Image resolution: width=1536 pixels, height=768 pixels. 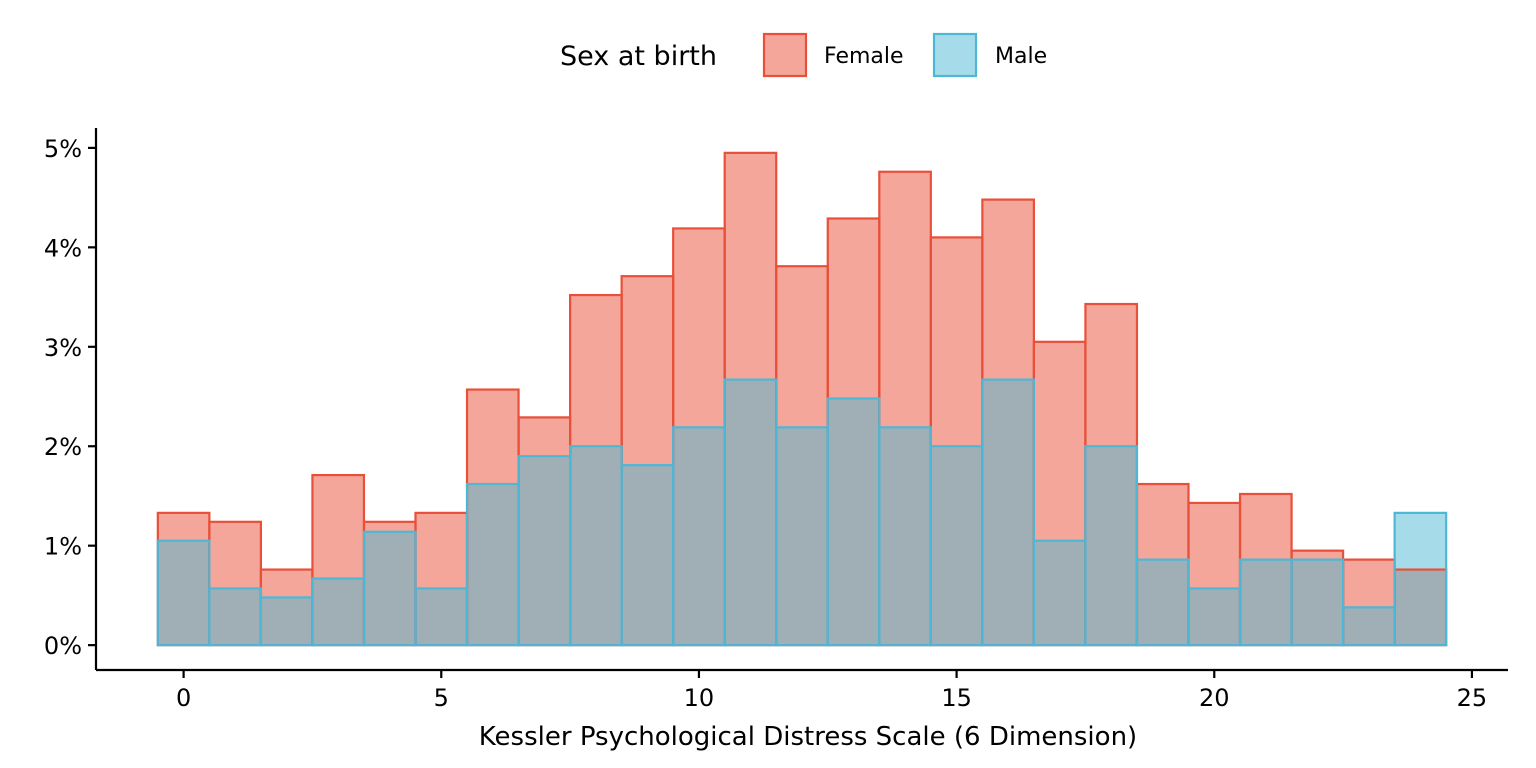 I want to click on x-tick-label: 5, so click(x=441, y=698).